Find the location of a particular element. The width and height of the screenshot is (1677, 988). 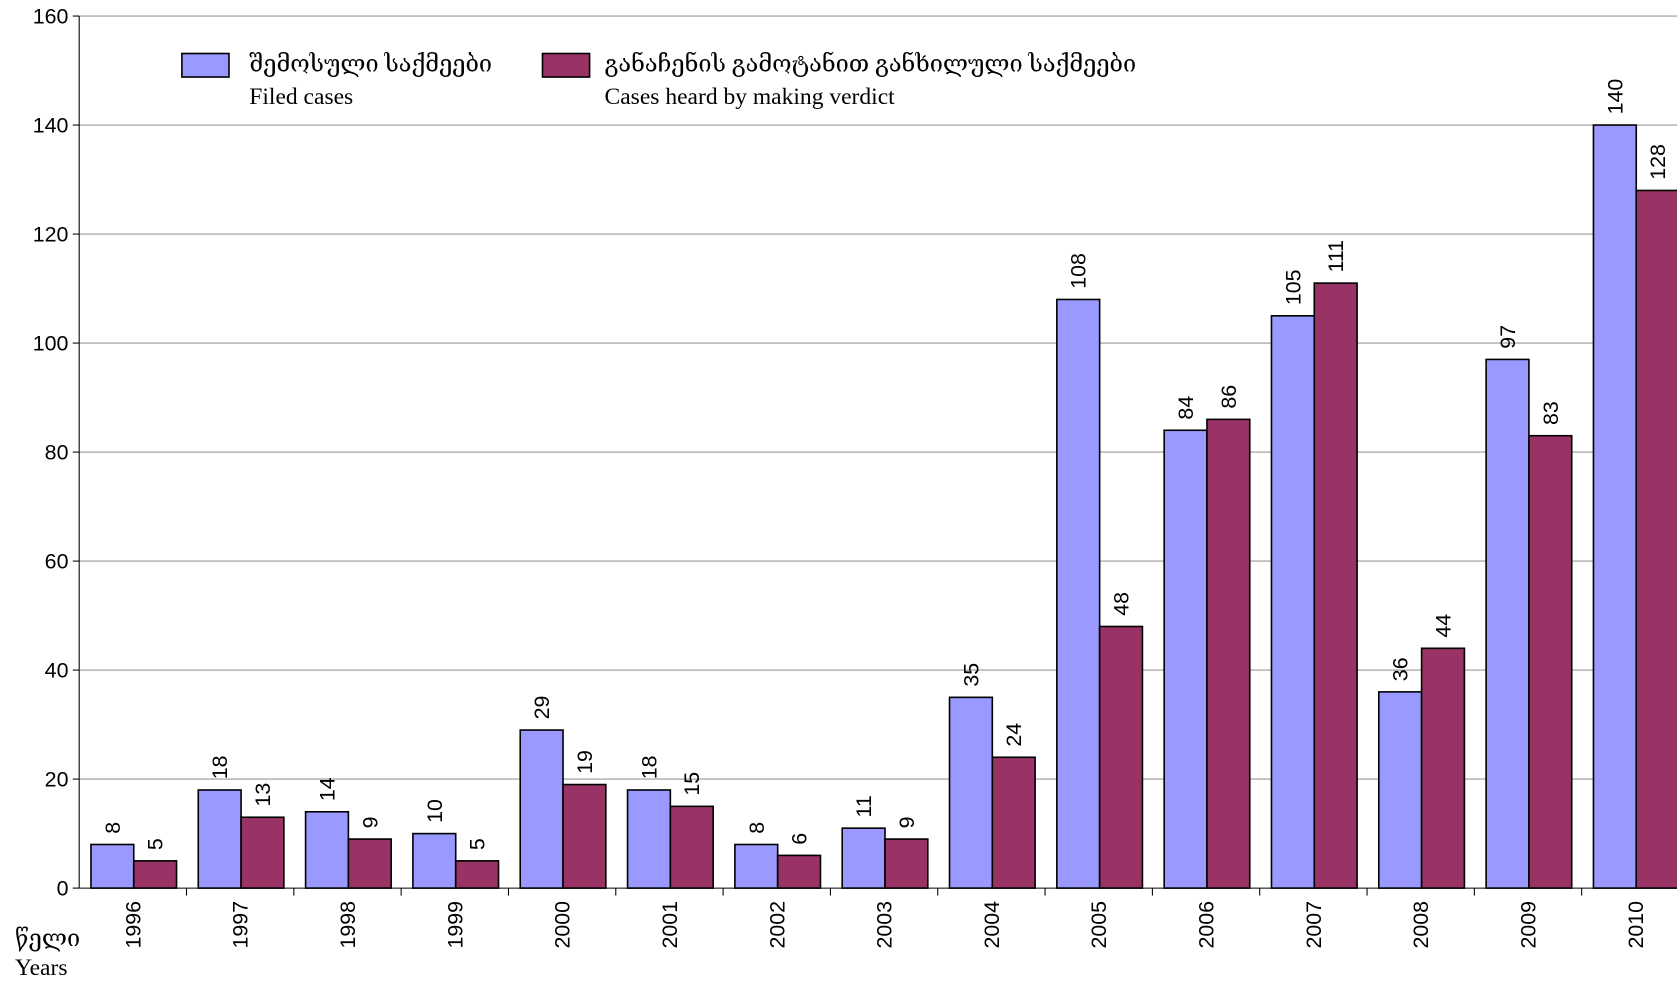

legend-label-en: Cases heard by making verdict is located at coordinates (750, 97).